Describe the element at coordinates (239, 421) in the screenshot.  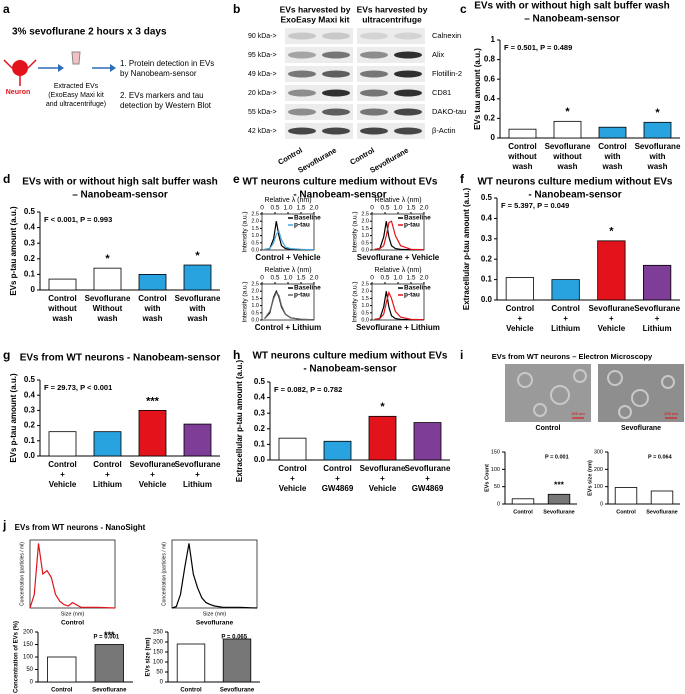
I see `y-axis-label: Extracellular p-tau amount (a.u.)` at that location.